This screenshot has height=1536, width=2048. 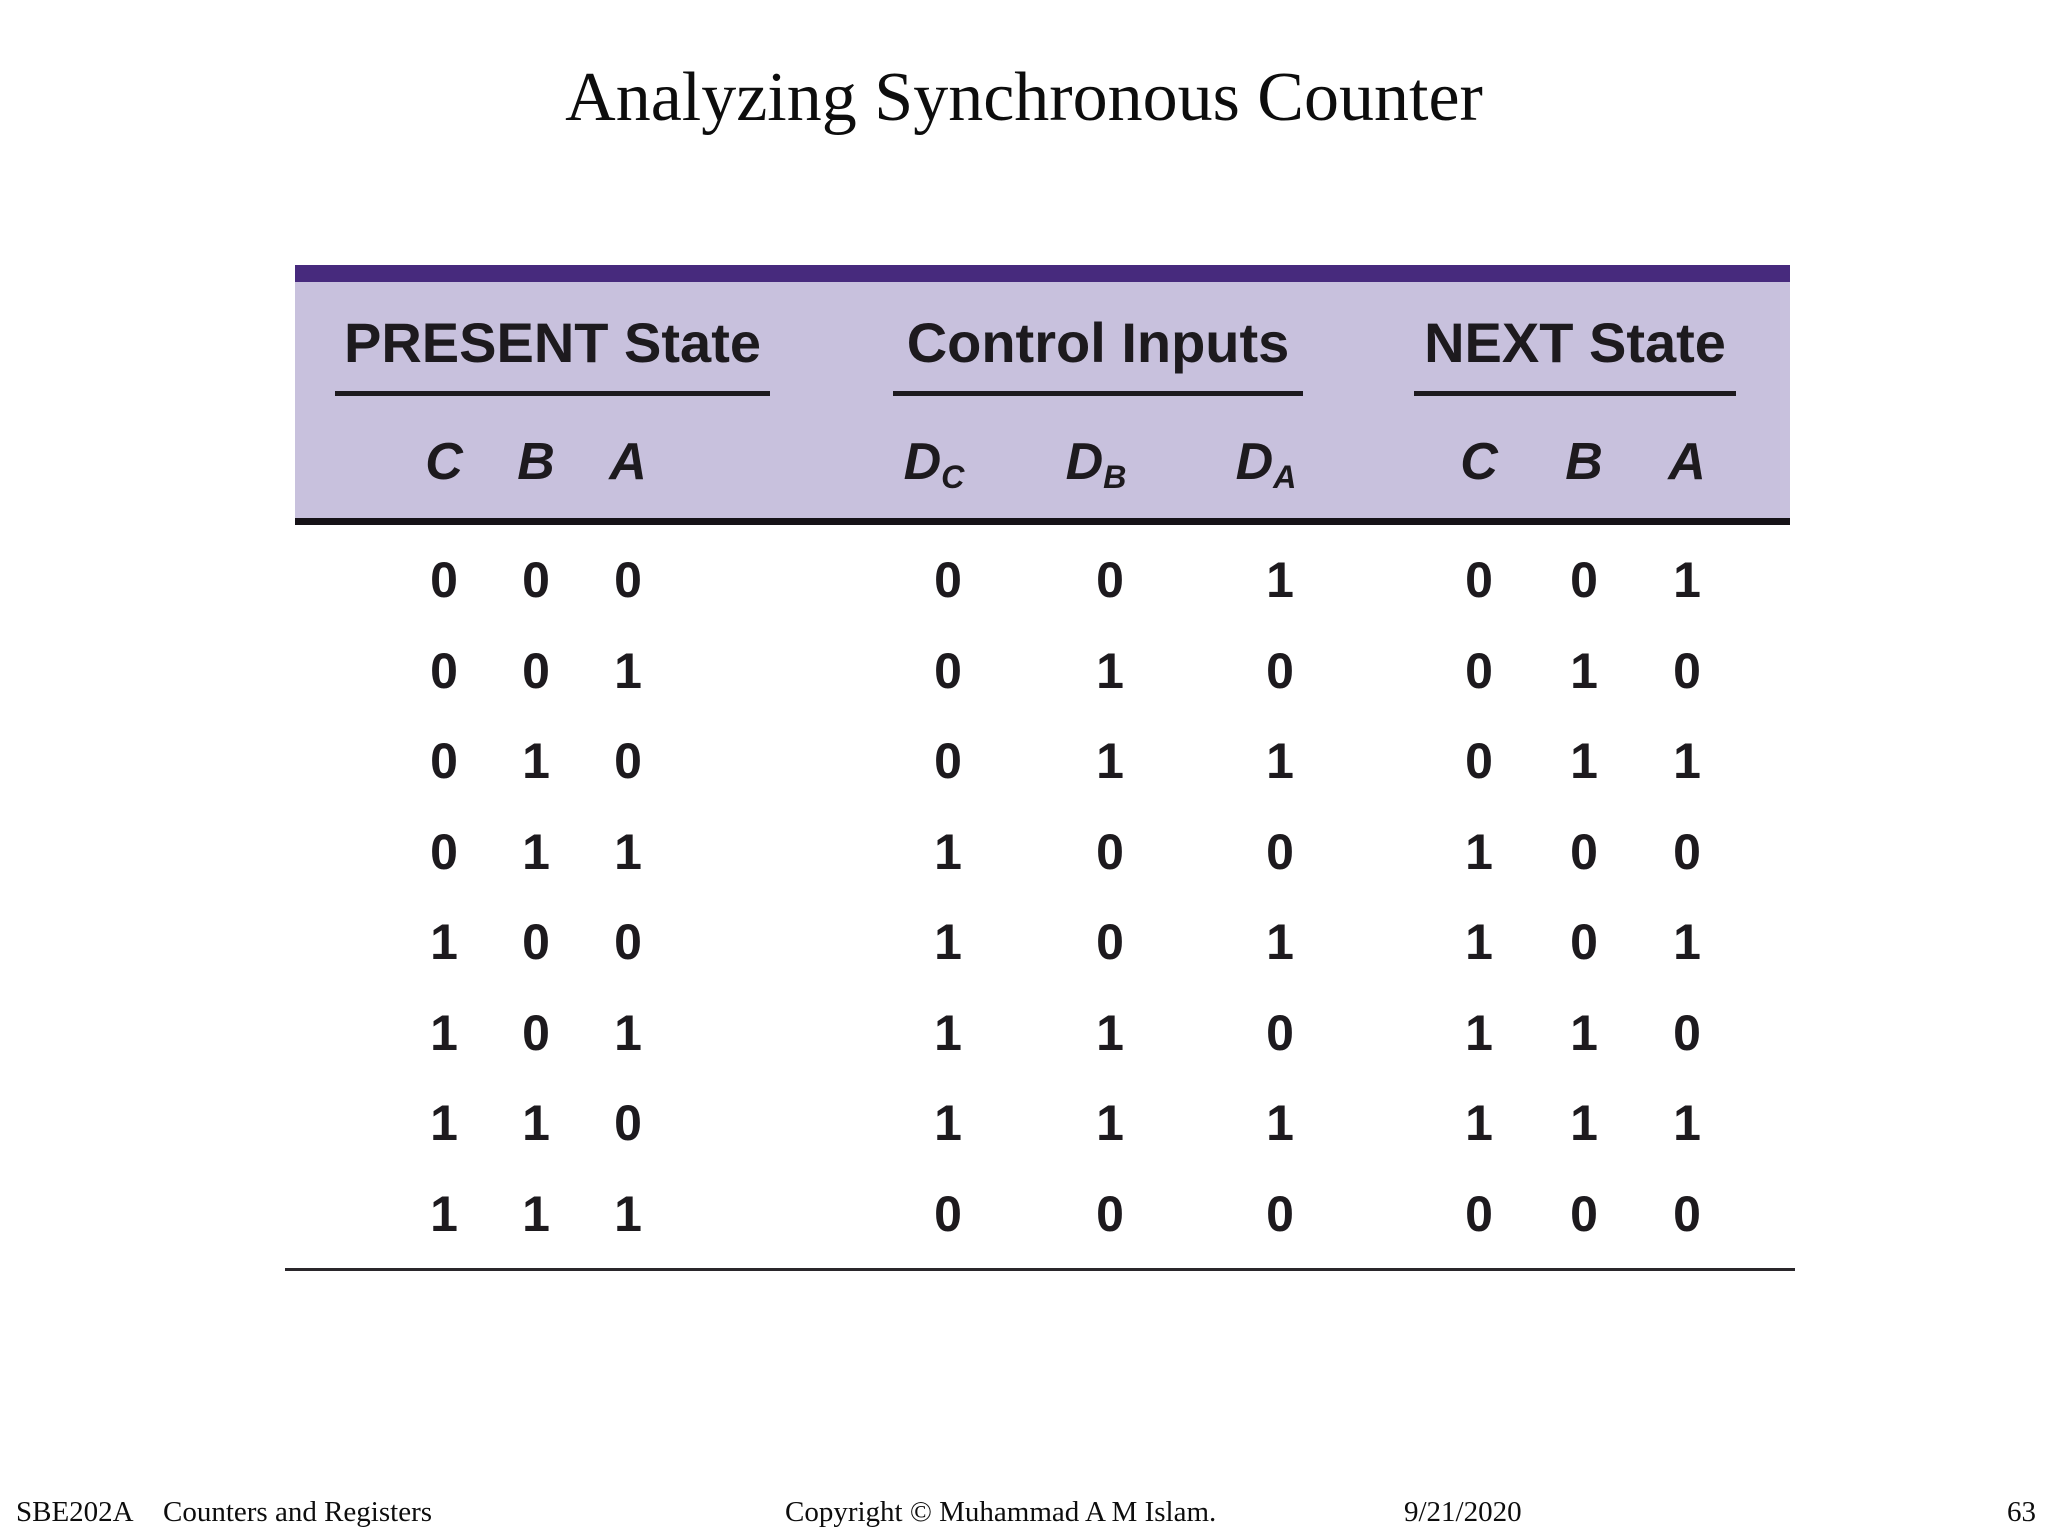 I want to click on column-header-present-a: A, so click(x=628, y=462).